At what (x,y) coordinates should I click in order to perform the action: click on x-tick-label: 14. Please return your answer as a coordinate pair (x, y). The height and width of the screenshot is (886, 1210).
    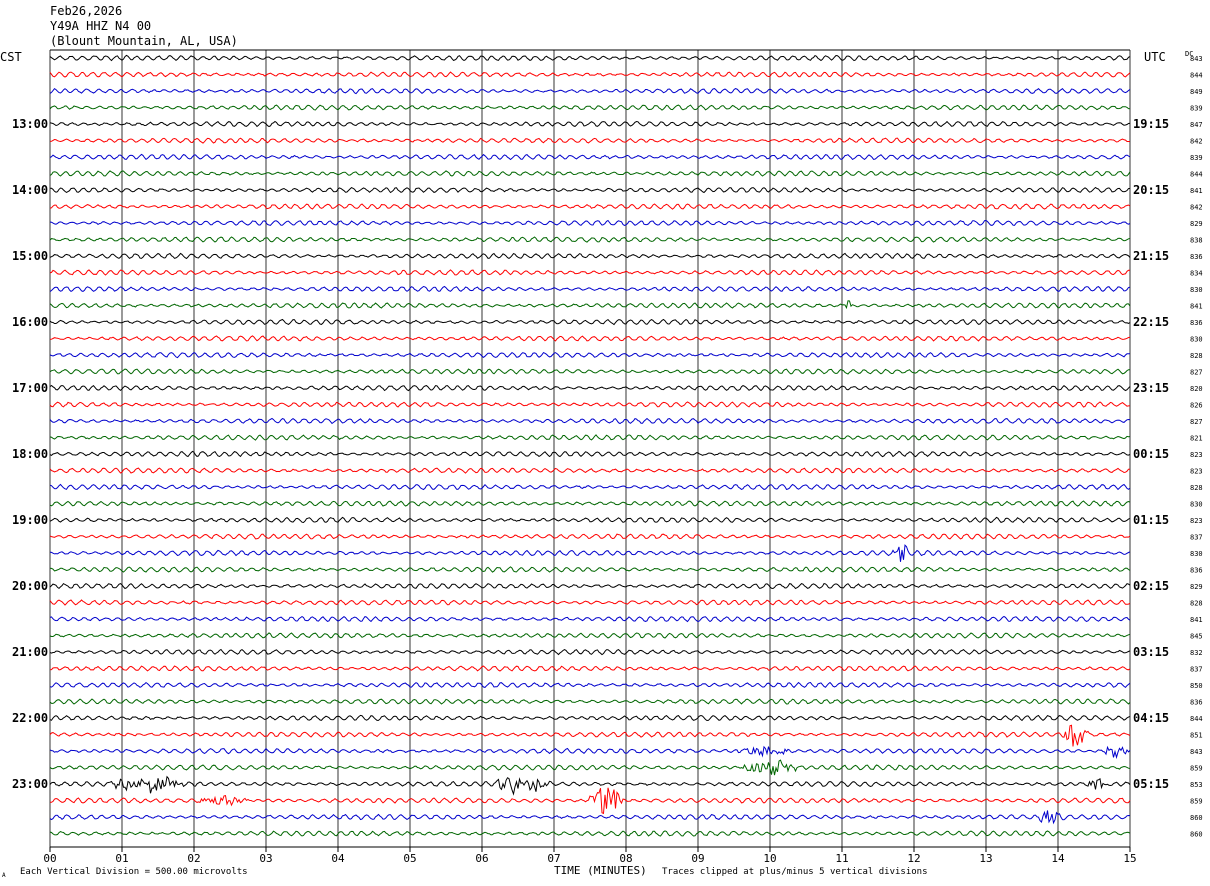
    Looking at the image, I should click on (1058, 858).